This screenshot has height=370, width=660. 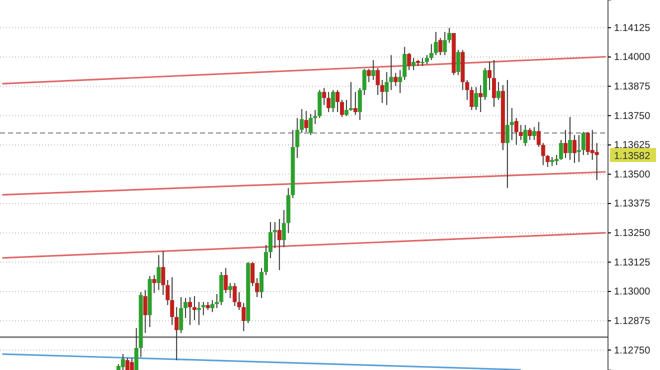 What do you see at coordinates (632, 174) in the screenshot?
I see `y-tick-label: 1.13500` at bounding box center [632, 174].